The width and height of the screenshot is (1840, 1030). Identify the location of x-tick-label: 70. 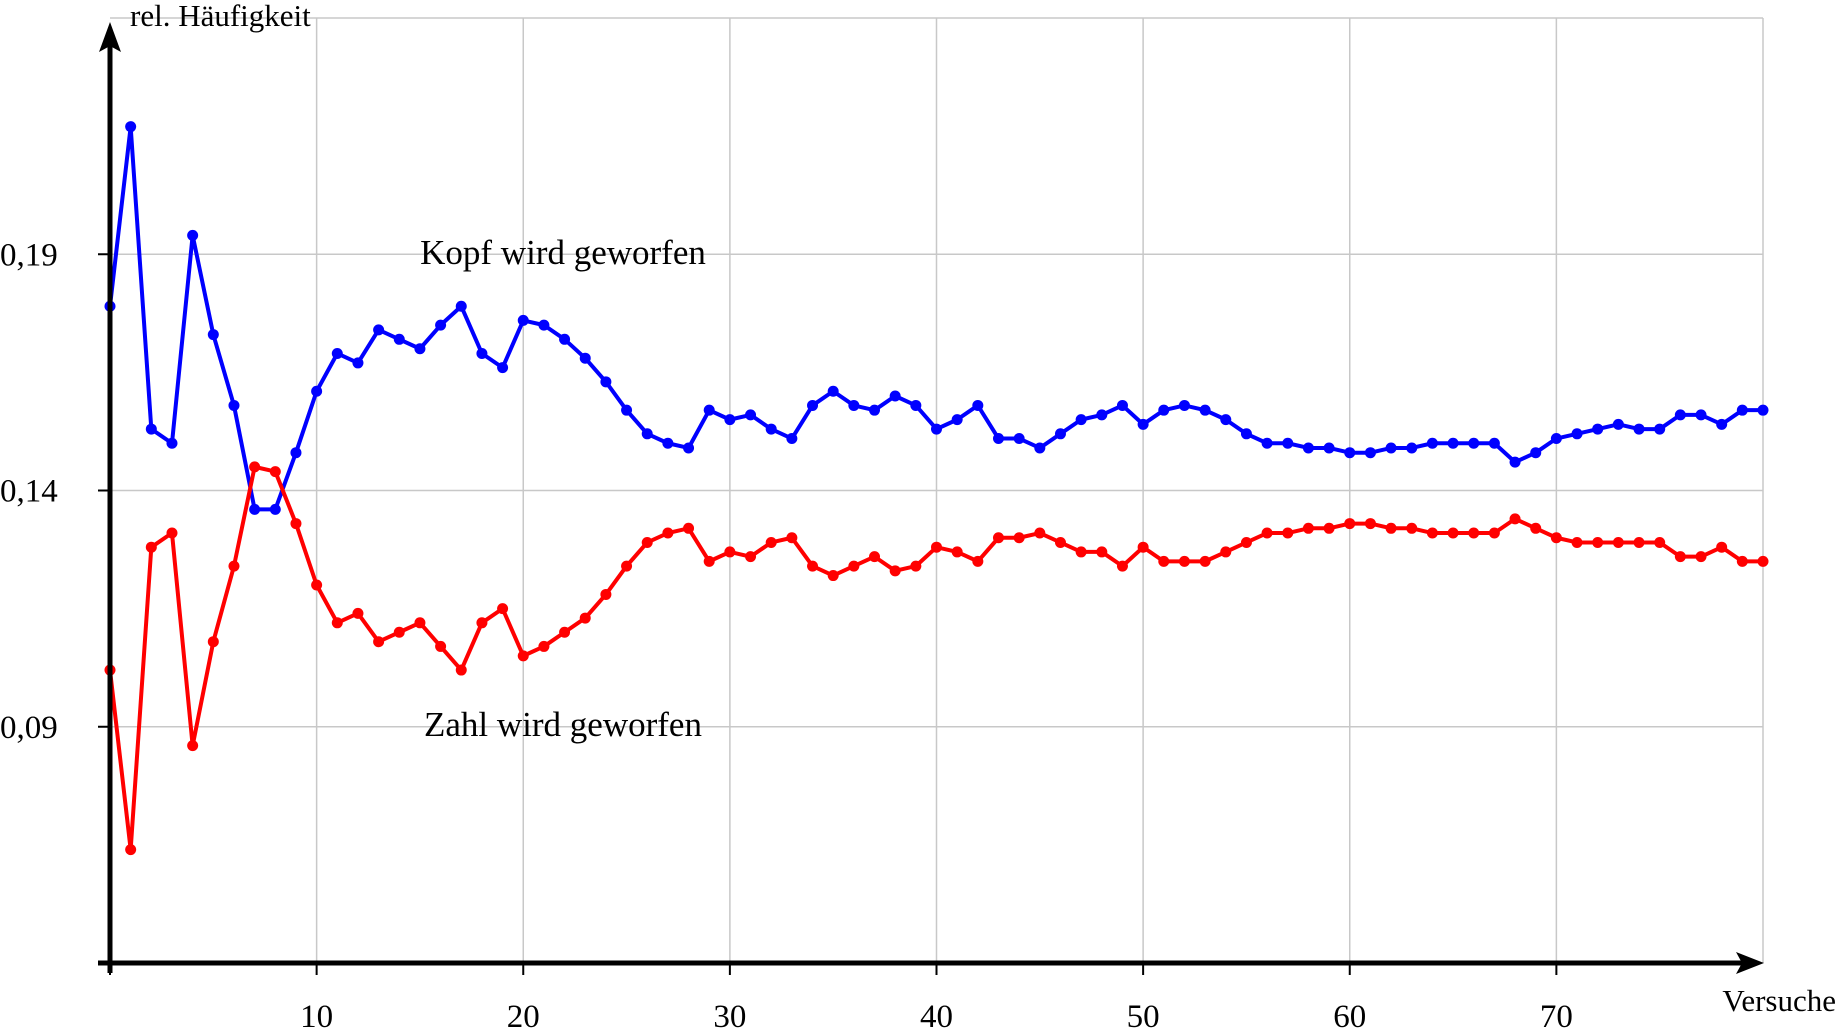
(1556, 1014).